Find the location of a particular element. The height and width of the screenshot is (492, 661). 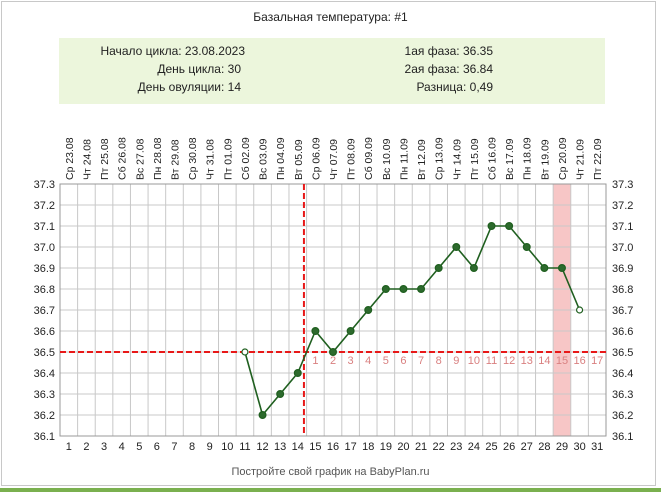

luteal-day-label: 6 is located at coordinates (403, 361).